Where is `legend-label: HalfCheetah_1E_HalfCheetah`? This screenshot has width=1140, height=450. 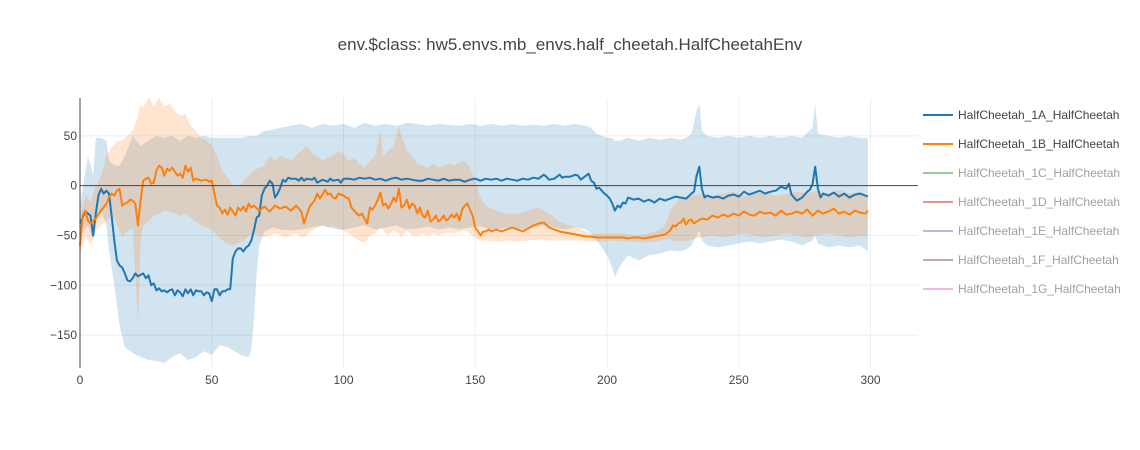 legend-label: HalfCheetah_1E_HalfCheetah is located at coordinates (1038, 231).